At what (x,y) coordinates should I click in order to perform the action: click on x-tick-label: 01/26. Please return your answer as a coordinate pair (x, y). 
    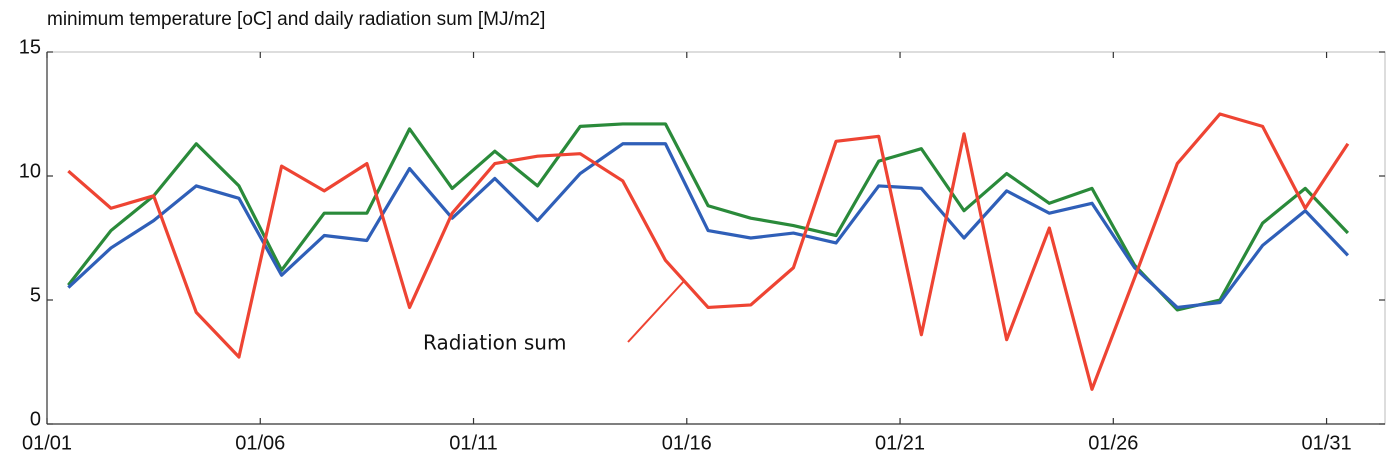
    Looking at the image, I should click on (1113, 443).